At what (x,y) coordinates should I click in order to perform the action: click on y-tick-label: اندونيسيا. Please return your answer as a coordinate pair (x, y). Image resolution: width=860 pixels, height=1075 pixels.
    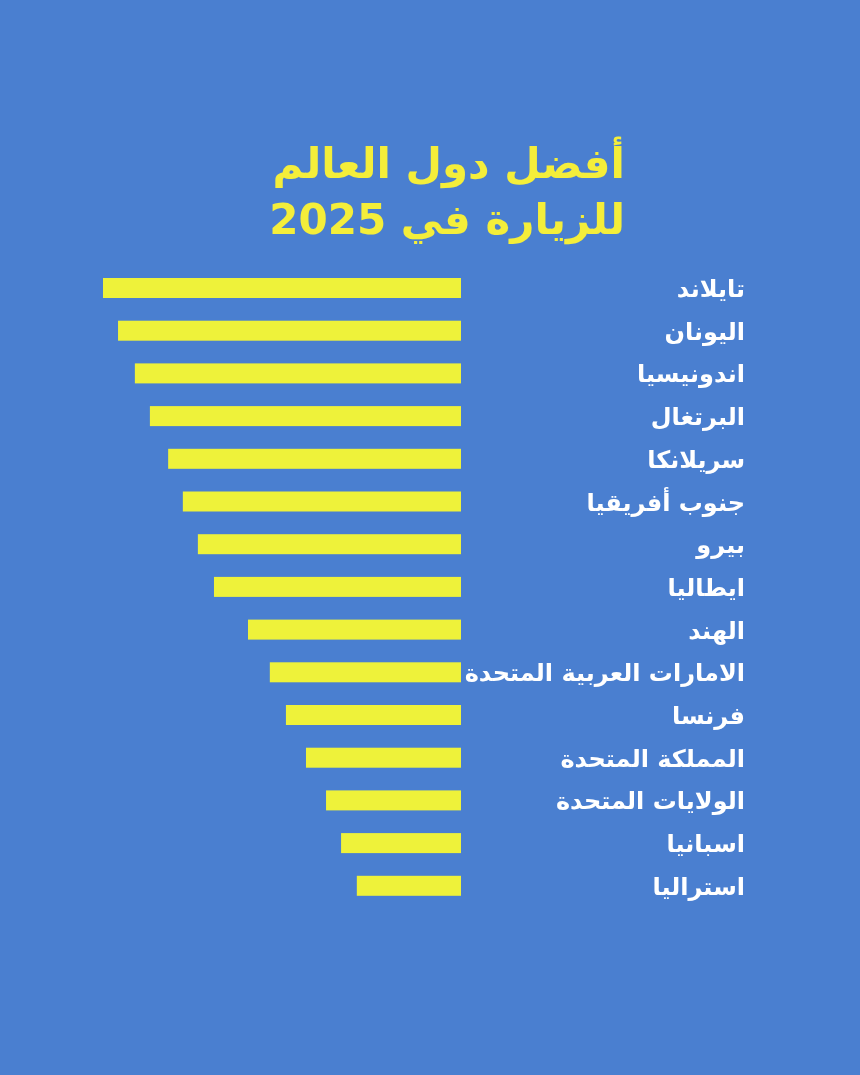
    Looking at the image, I should click on (690, 374).